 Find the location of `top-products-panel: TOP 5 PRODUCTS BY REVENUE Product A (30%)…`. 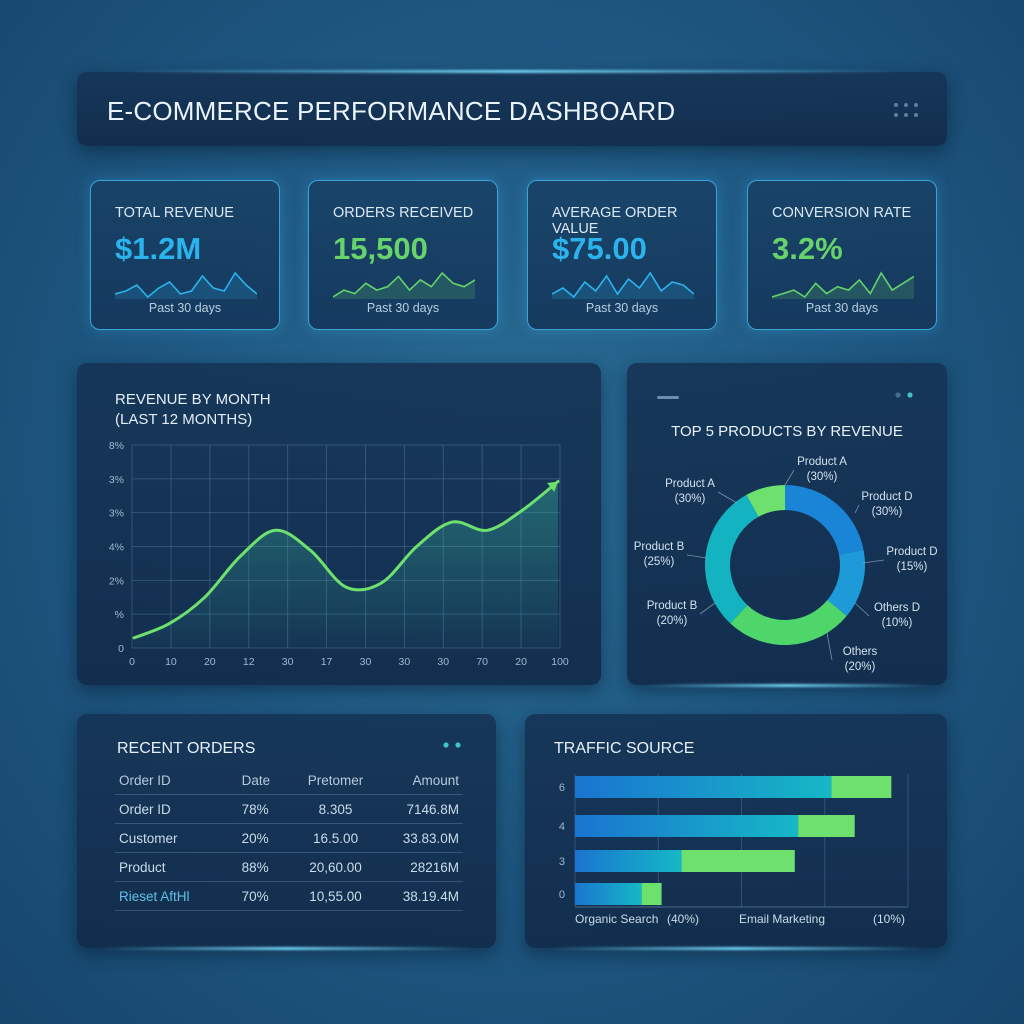

top-products-panel: TOP 5 PRODUCTS BY REVENUE Product A (30%)… is located at coordinates (787, 524).